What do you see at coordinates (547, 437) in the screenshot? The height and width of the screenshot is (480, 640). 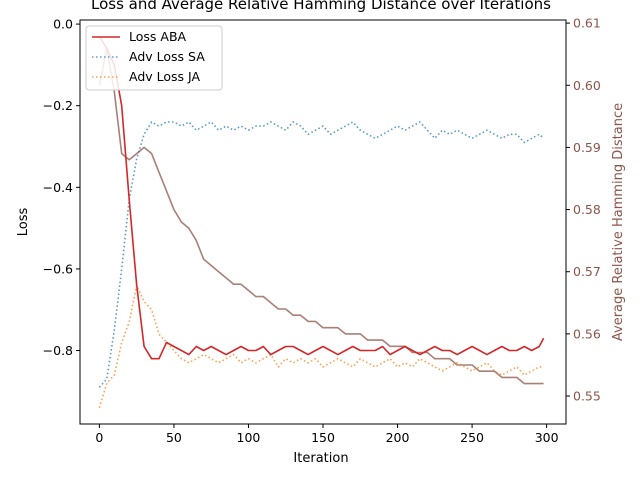 I see `x-tick-label: 300` at bounding box center [547, 437].